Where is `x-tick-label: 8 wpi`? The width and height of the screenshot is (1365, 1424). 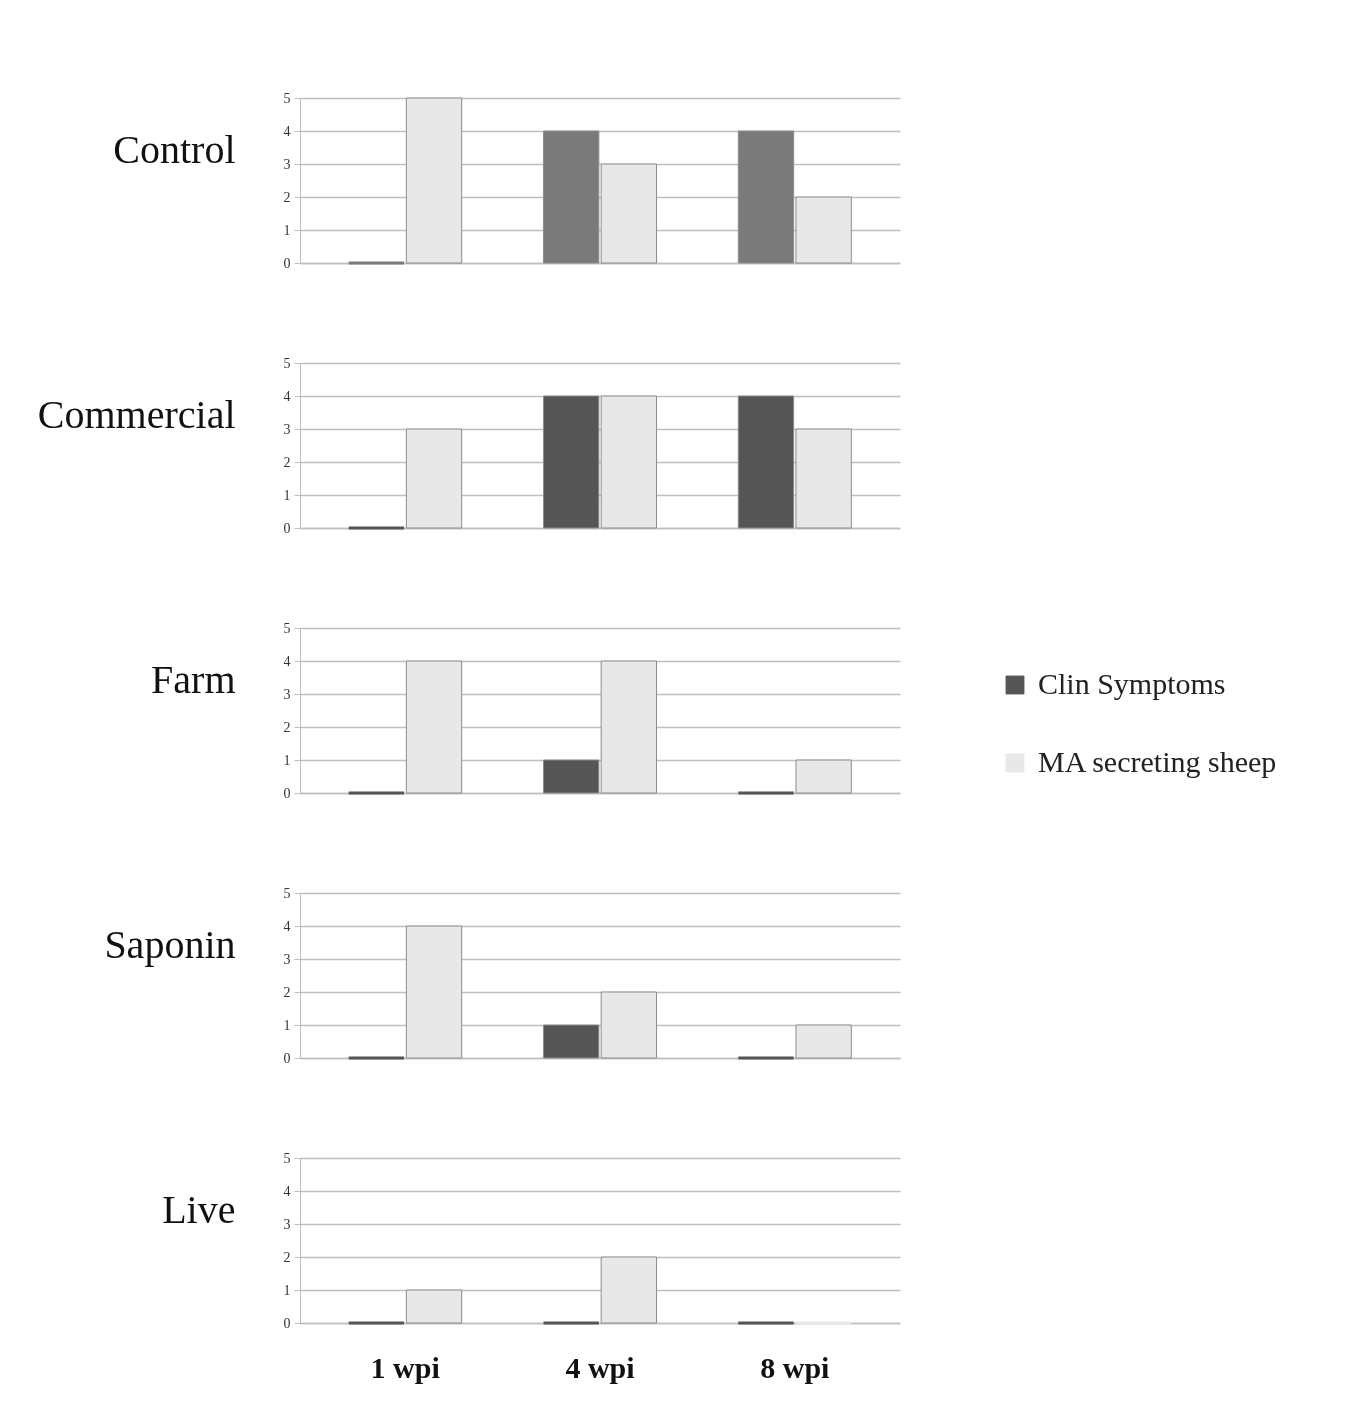
x-tick-label: 8 wpi is located at coordinates (795, 1367).